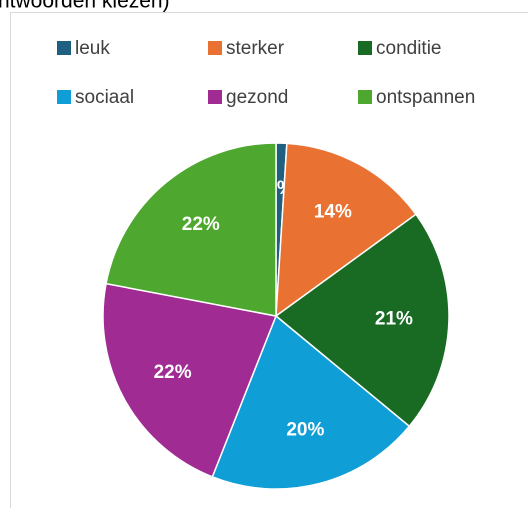 The width and height of the screenshot is (528, 508). What do you see at coordinates (92, 48) in the screenshot?
I see `legend-label: leuk` at bounding box center [92, 48].